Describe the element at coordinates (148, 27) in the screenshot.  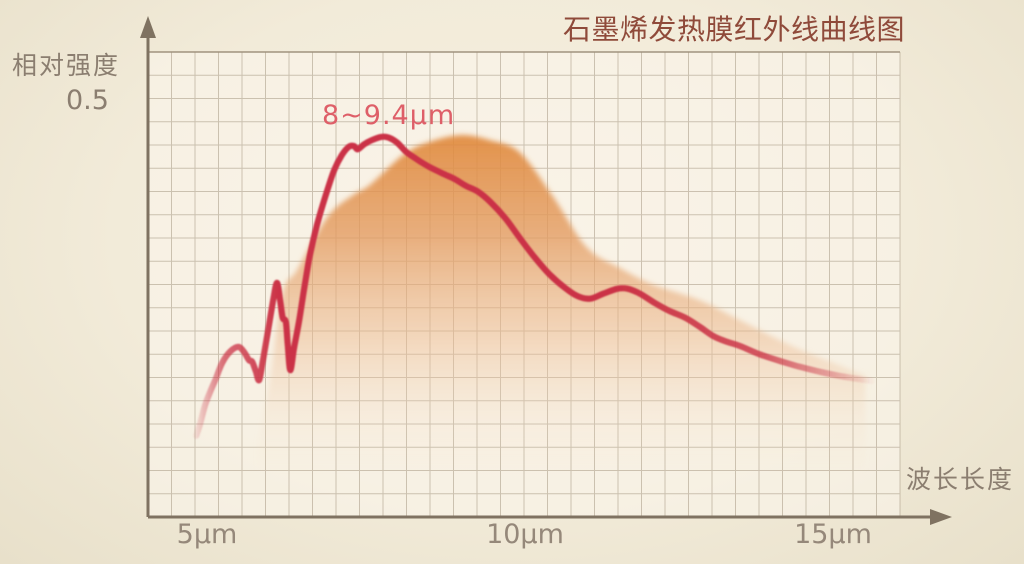
I see `y-axis-arrow` at that location.